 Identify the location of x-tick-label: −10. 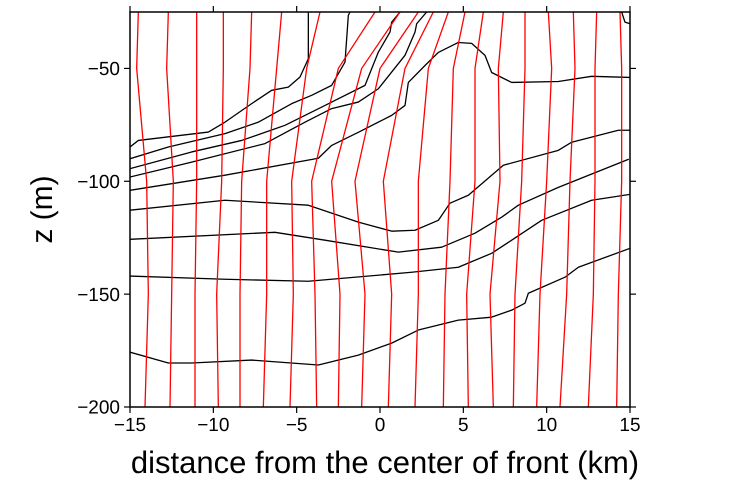
(213, 425).